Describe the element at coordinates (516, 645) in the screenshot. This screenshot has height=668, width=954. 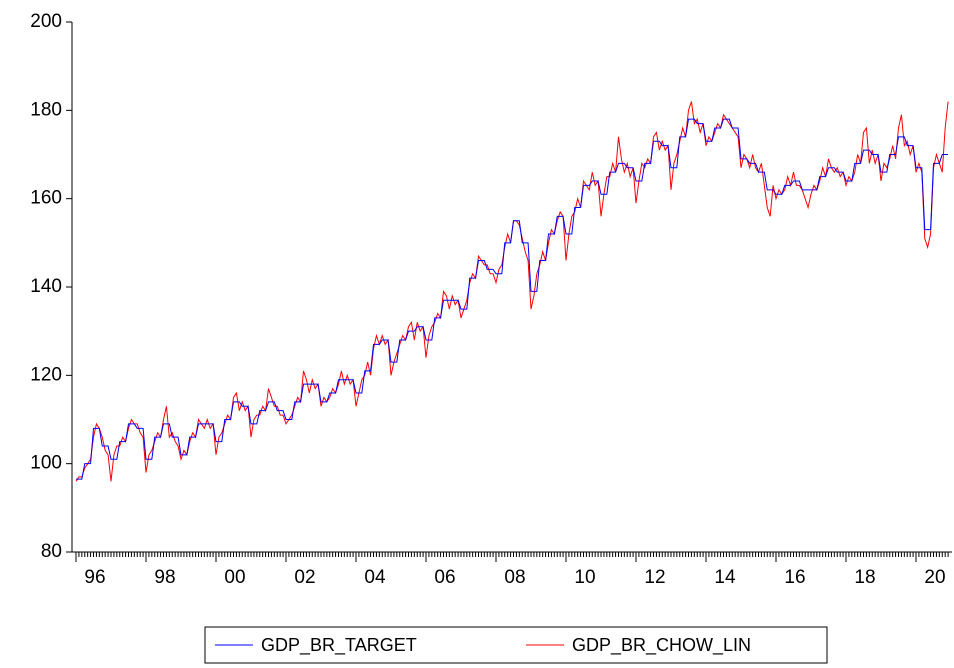
I see `legend-box` at that location.